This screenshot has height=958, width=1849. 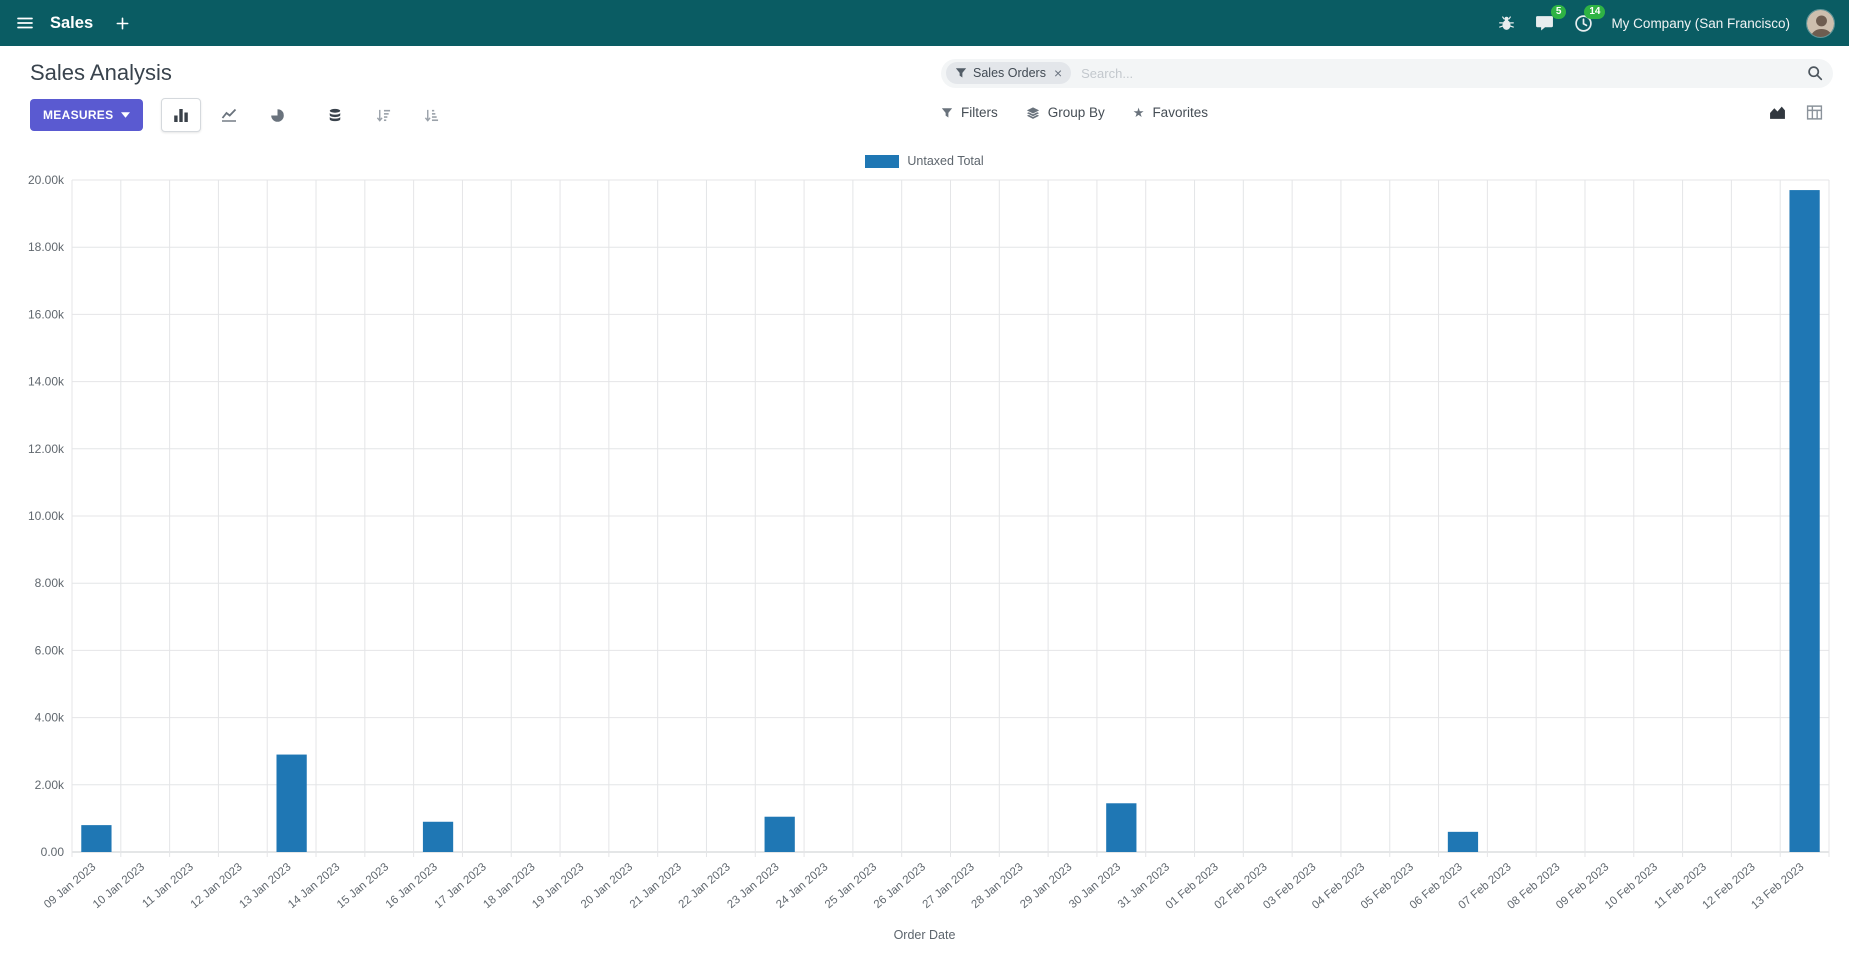 I want to click on svg-text: 13 Feb 2023, so click(x=1777, y=886).